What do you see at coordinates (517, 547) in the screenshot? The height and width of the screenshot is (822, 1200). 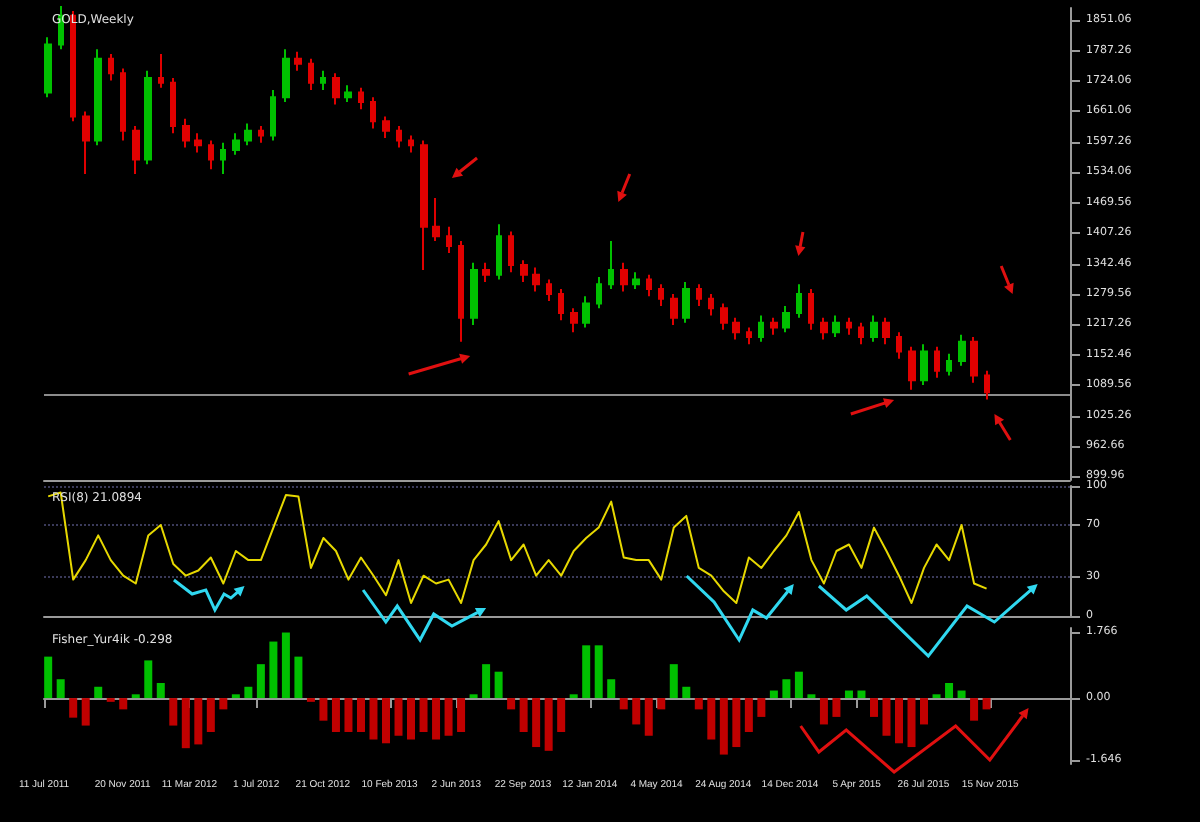 I see `line-series` at bounding box center [517, 547].